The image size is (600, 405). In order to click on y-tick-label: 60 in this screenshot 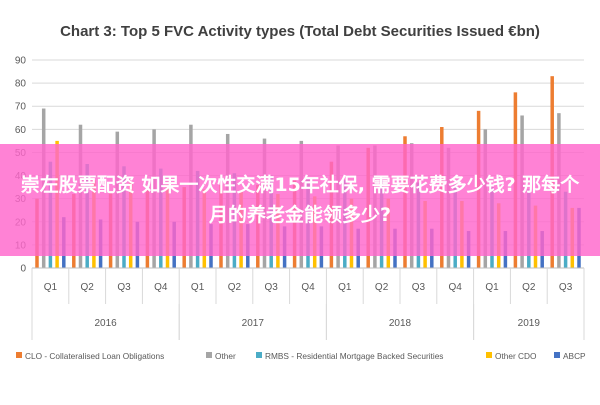, I will do `click(21, 130)`.